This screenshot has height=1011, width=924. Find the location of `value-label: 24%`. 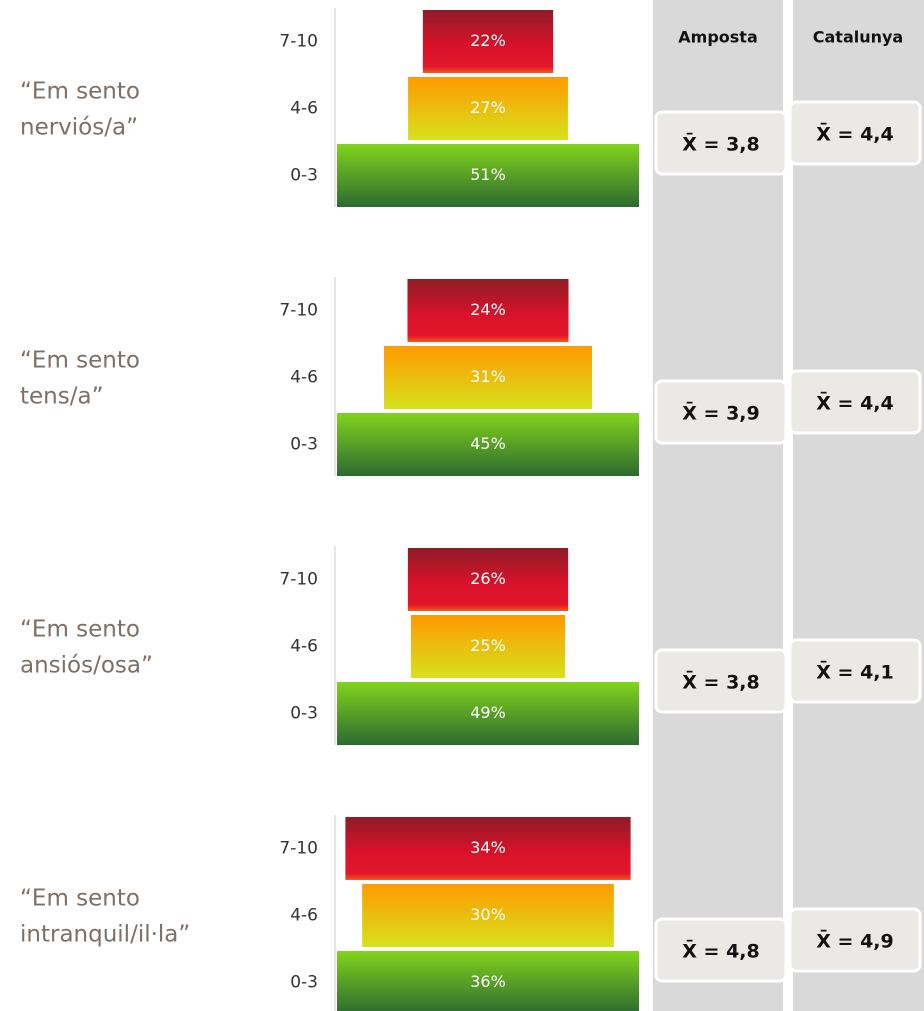

value-label: 24% is located at coordinates (488, 309).